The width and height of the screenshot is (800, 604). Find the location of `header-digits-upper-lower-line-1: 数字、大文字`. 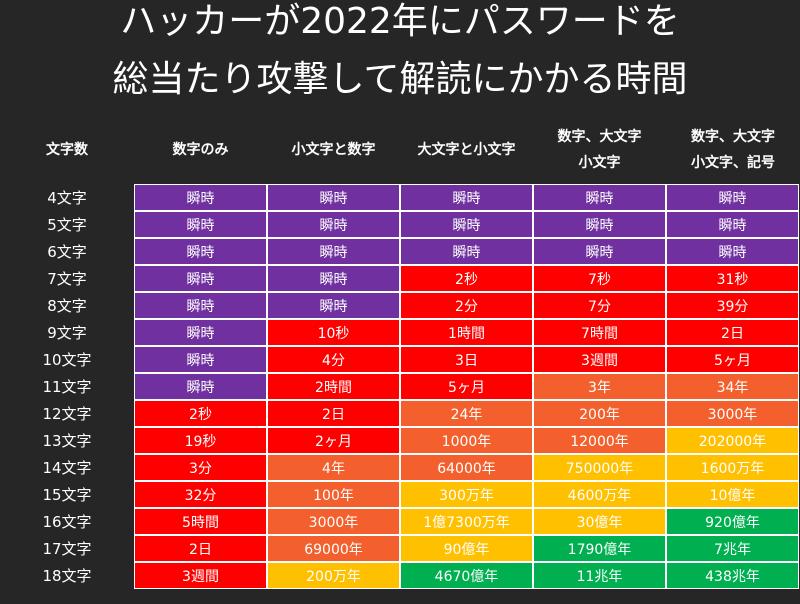

header-digits-upper-lower-line-1: 数字、大文字 is located at coordinates (599, 137).